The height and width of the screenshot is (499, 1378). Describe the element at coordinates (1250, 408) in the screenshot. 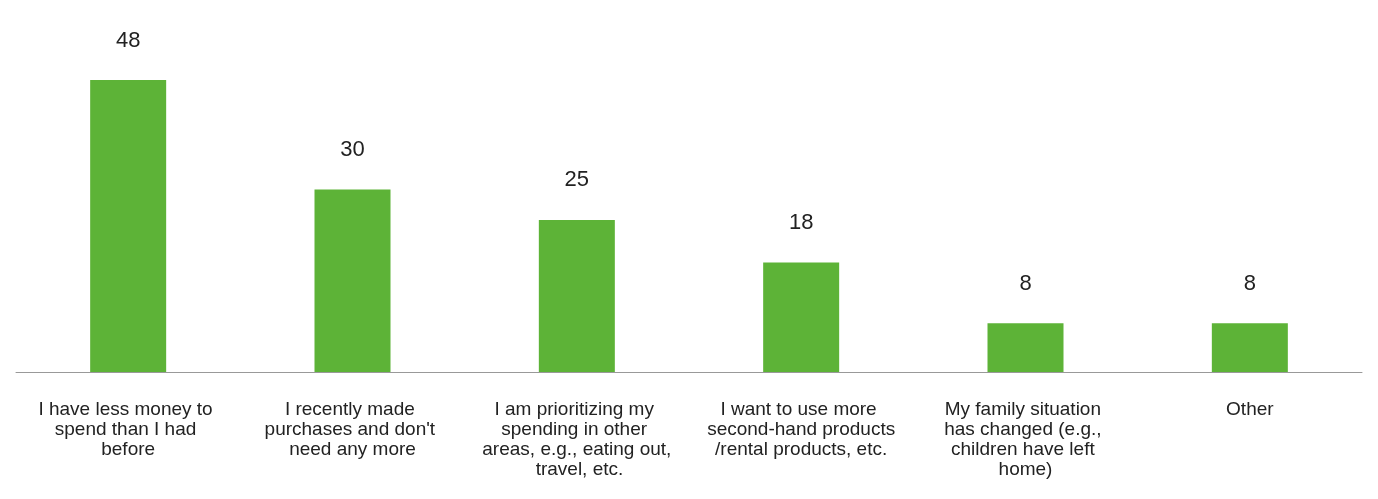

I see `x-tick-label: Other` at that location.